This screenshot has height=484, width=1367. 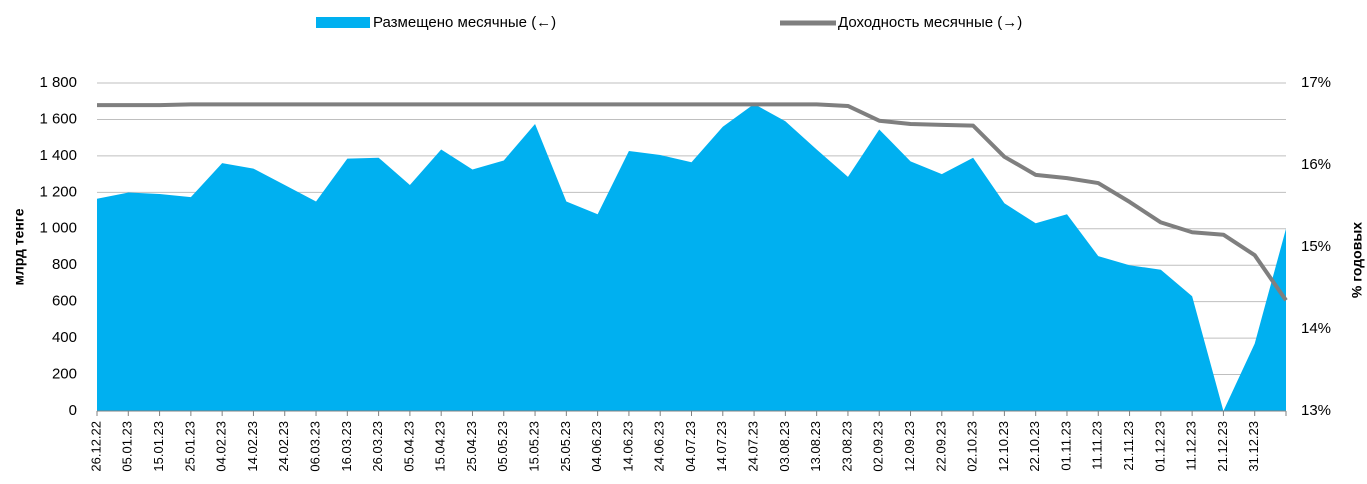 I want to click on x-tick-label: 24.02.23, so click(x=283, y=446).